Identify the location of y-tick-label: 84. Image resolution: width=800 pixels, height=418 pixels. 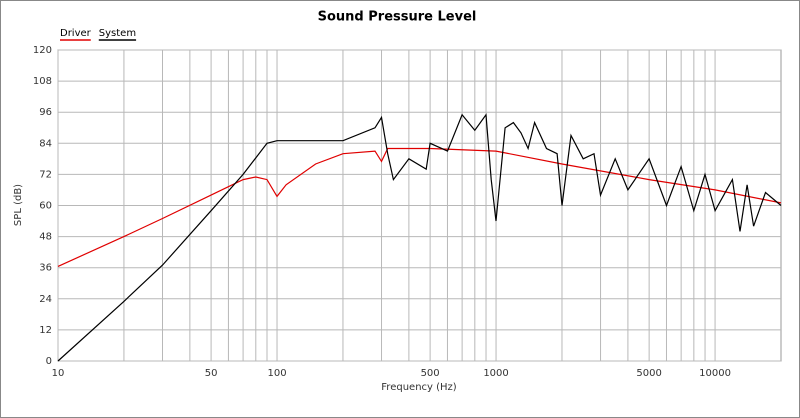
(45, 143).